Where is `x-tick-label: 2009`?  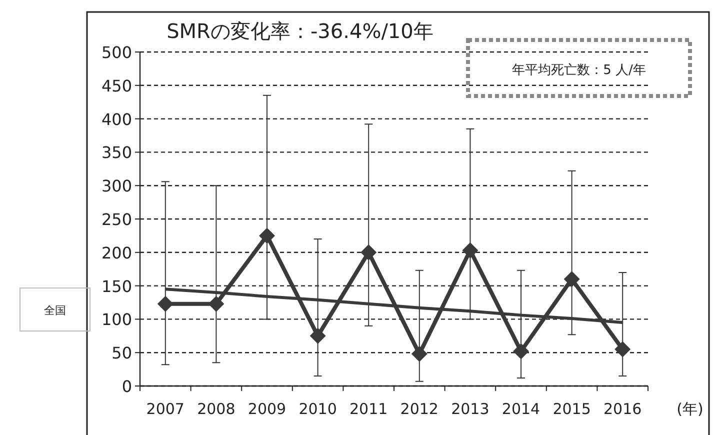 x-tick-label: 2009 is located at coordinates (267, 409).